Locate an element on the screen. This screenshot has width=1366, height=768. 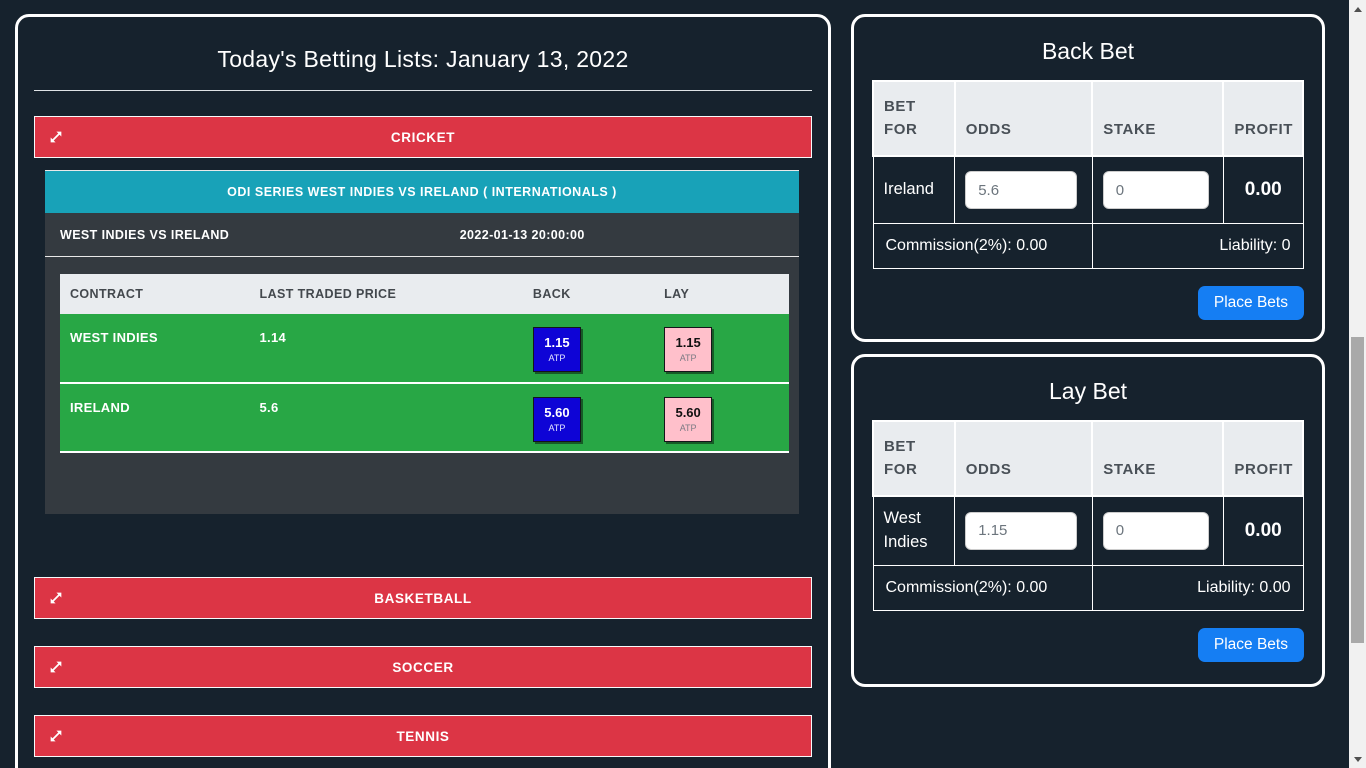
fixture-datetime: 2022-01-13 20:00:00 is located at coordinates (522, 234).